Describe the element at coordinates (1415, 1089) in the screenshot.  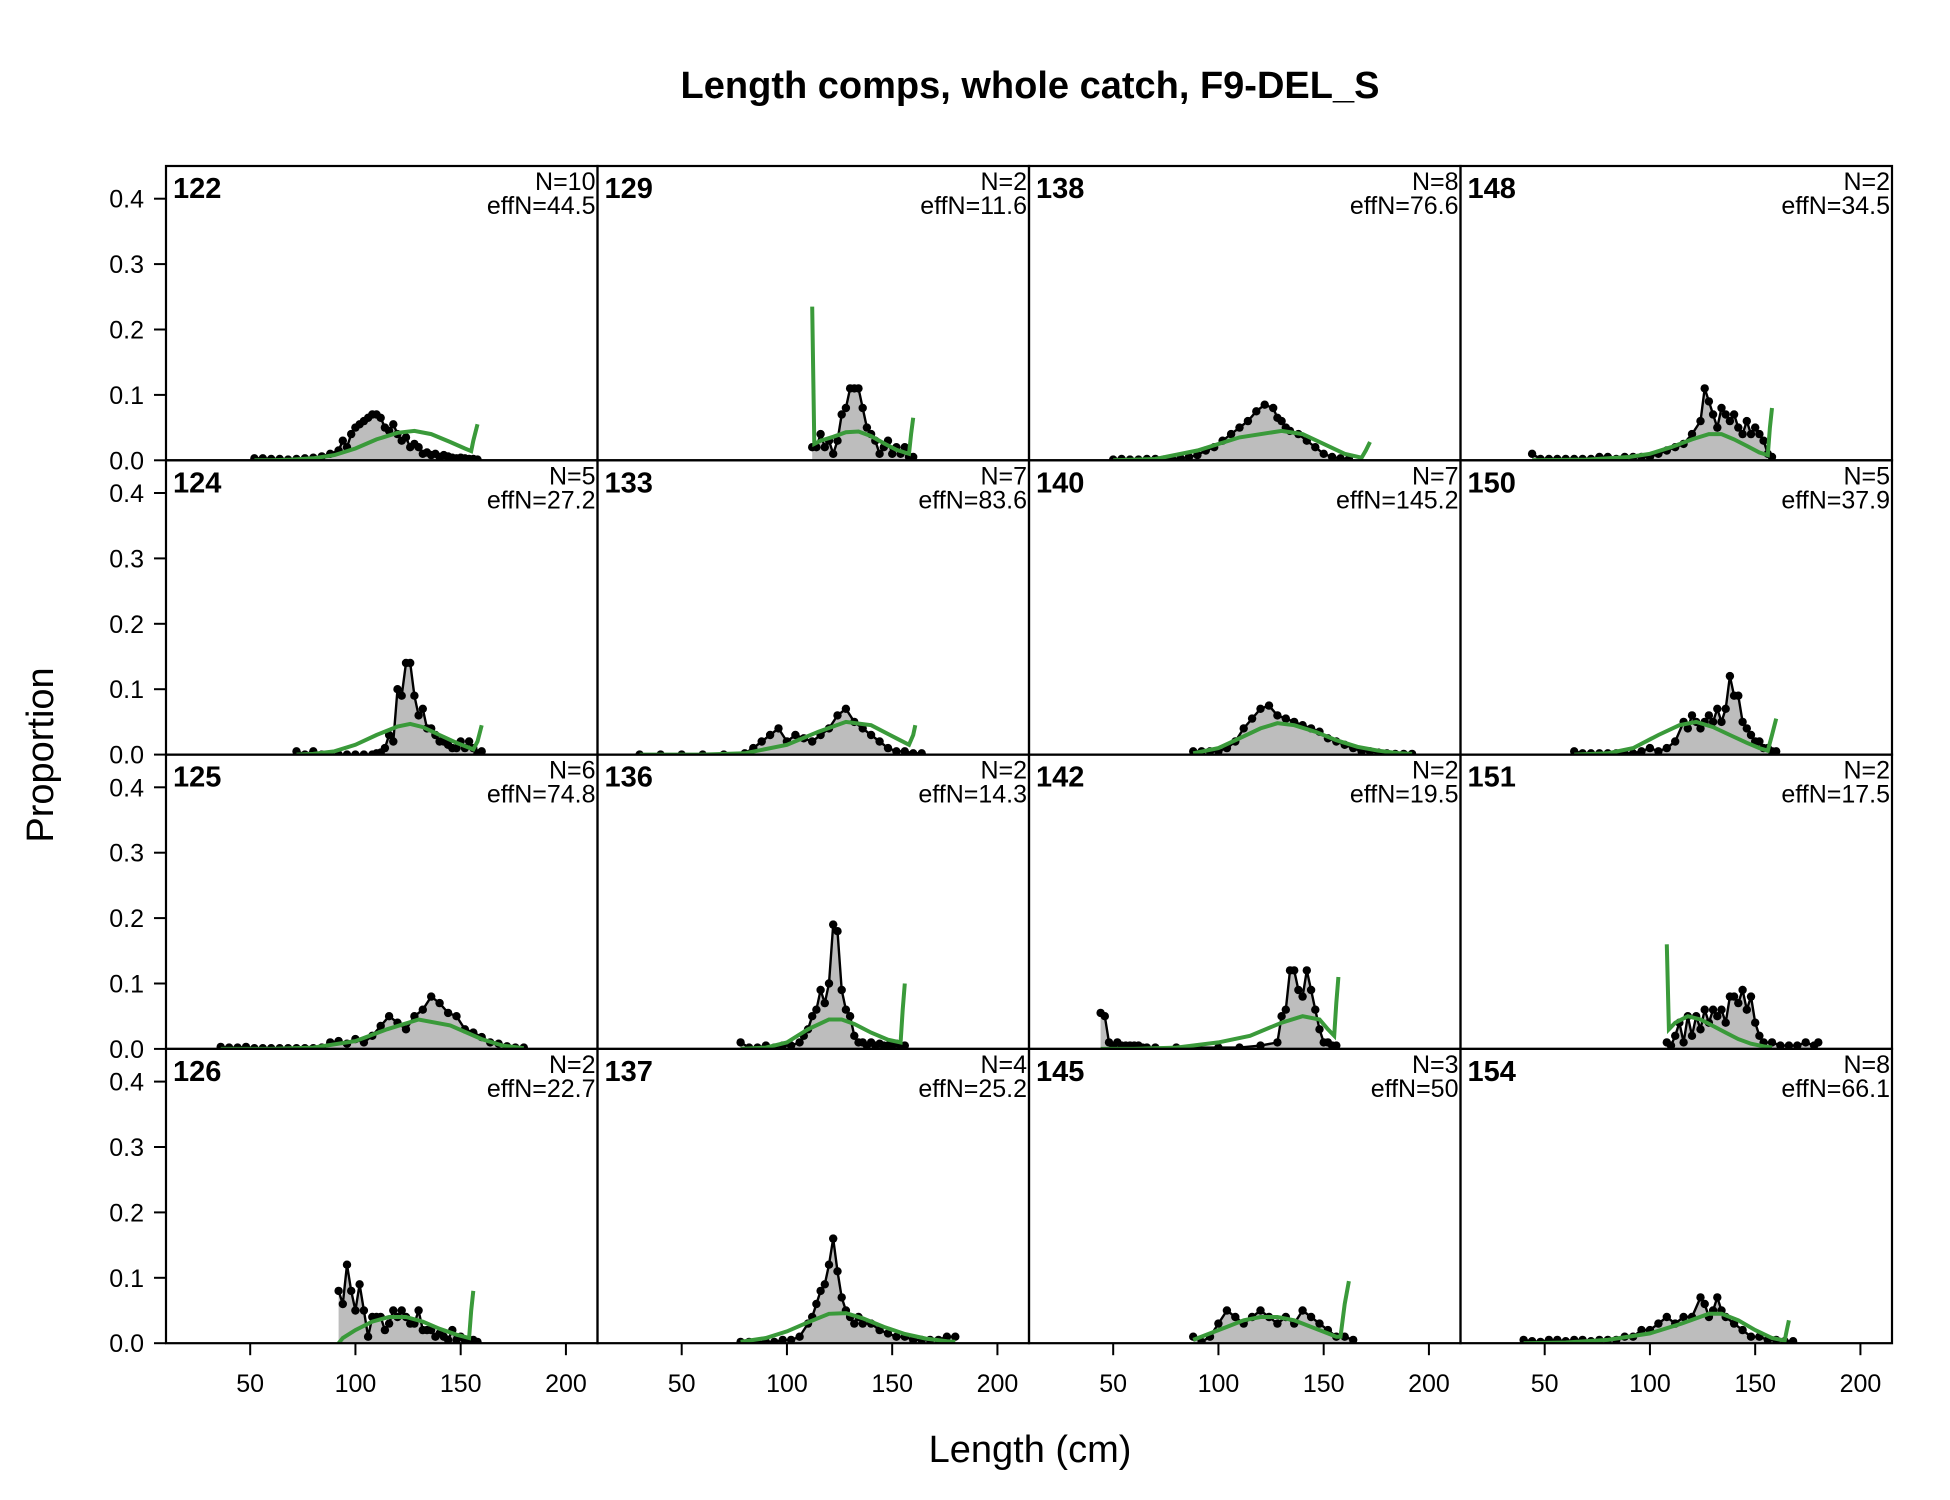
I see `panel-effn-label: effN=50` at that location.